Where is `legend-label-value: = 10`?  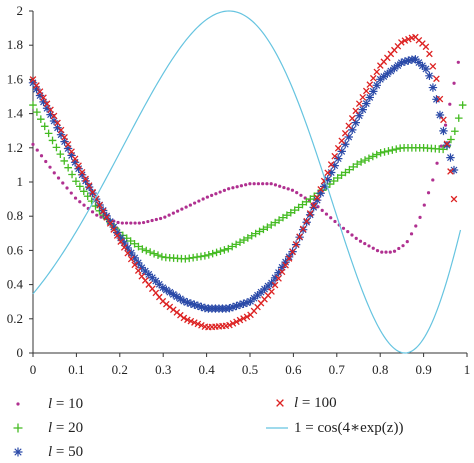 legend-label-value: = 10 is located at coordinates (67, 404).